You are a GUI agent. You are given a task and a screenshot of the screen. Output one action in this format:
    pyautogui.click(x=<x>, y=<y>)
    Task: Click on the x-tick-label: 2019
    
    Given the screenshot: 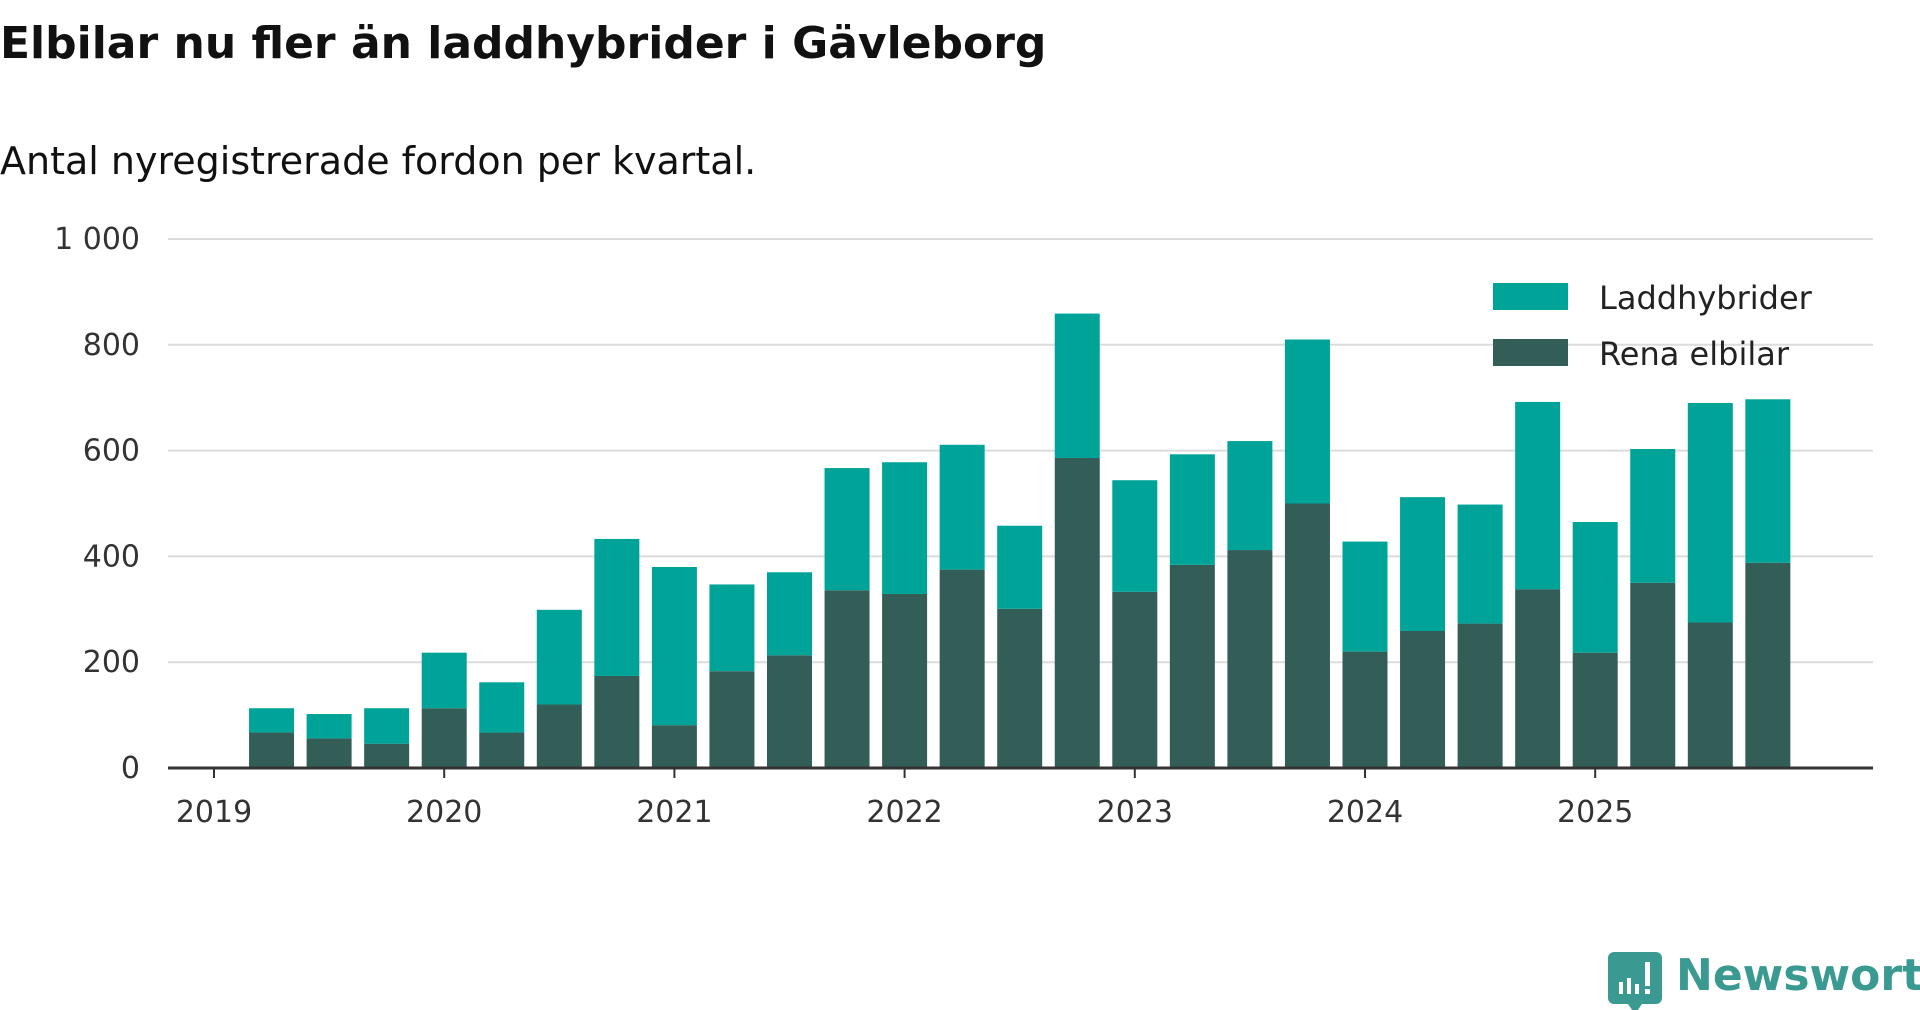 What is the action you would take?
    pyautogui.click(x=214, y=812)
    